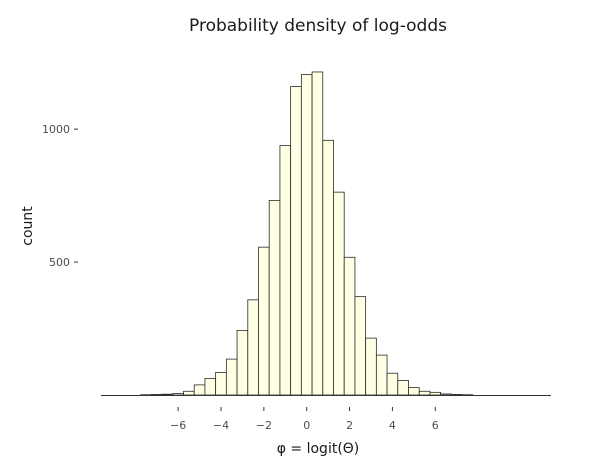 Image resolution: width=600 pixels, height=472 pixels. Describe the element at coordinates (264, 425) in the screenshot. I see `x-tick-label: −2` at that location.